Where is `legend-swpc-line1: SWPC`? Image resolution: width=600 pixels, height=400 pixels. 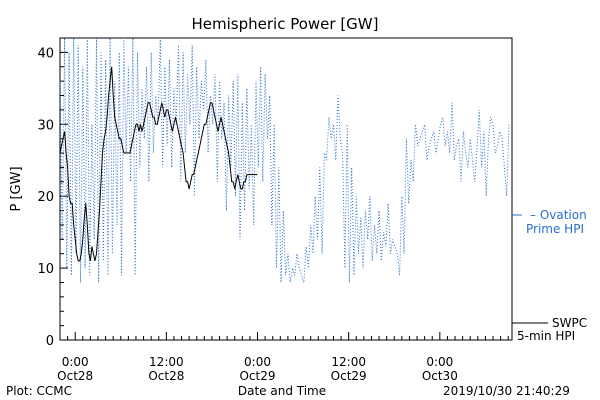 legend-swpc-line1: SWPC is located at coordinates (569, 323).